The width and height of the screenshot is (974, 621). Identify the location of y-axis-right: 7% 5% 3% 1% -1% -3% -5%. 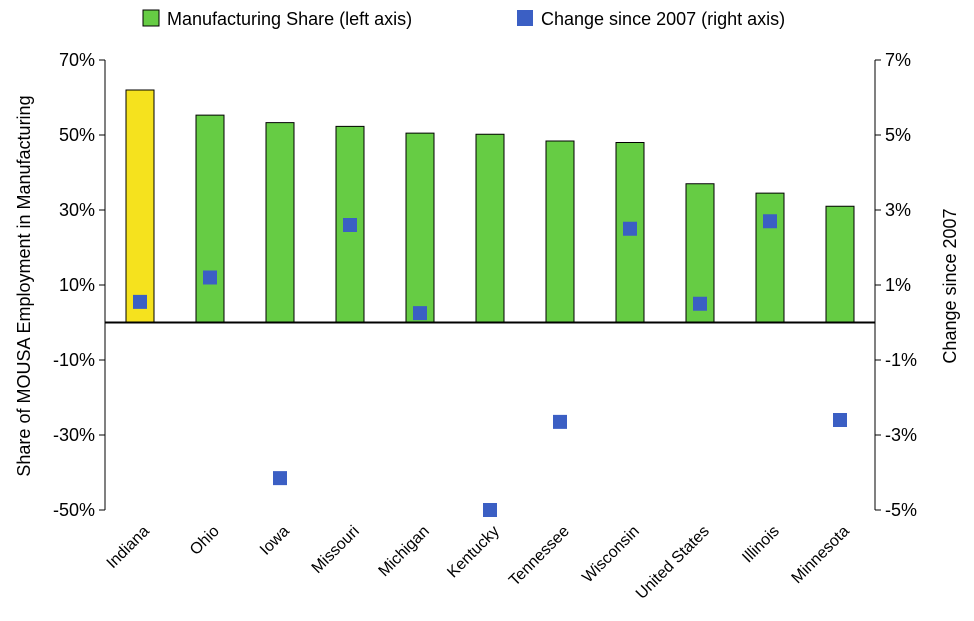
(896, 285).